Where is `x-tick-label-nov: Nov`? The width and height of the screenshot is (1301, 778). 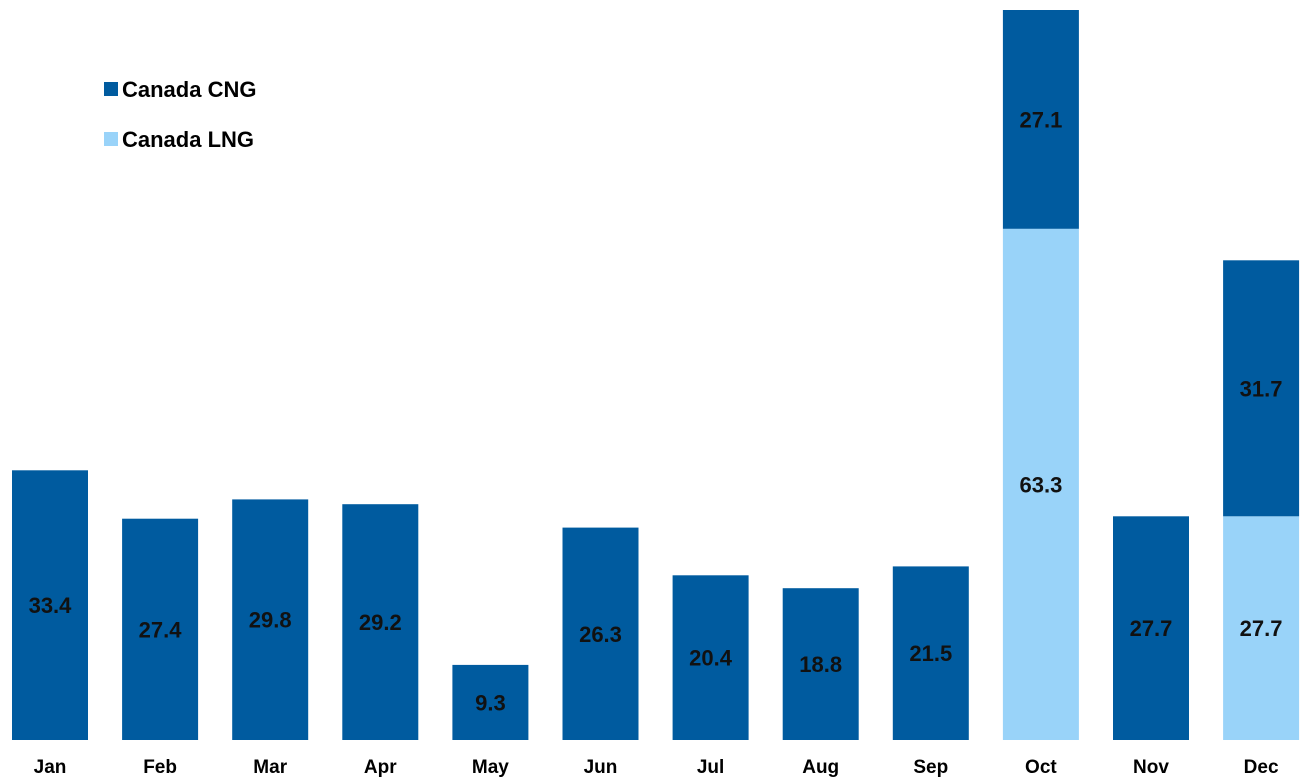
x-tick-label-nov: Nov is located at coordinates (1151, 767).